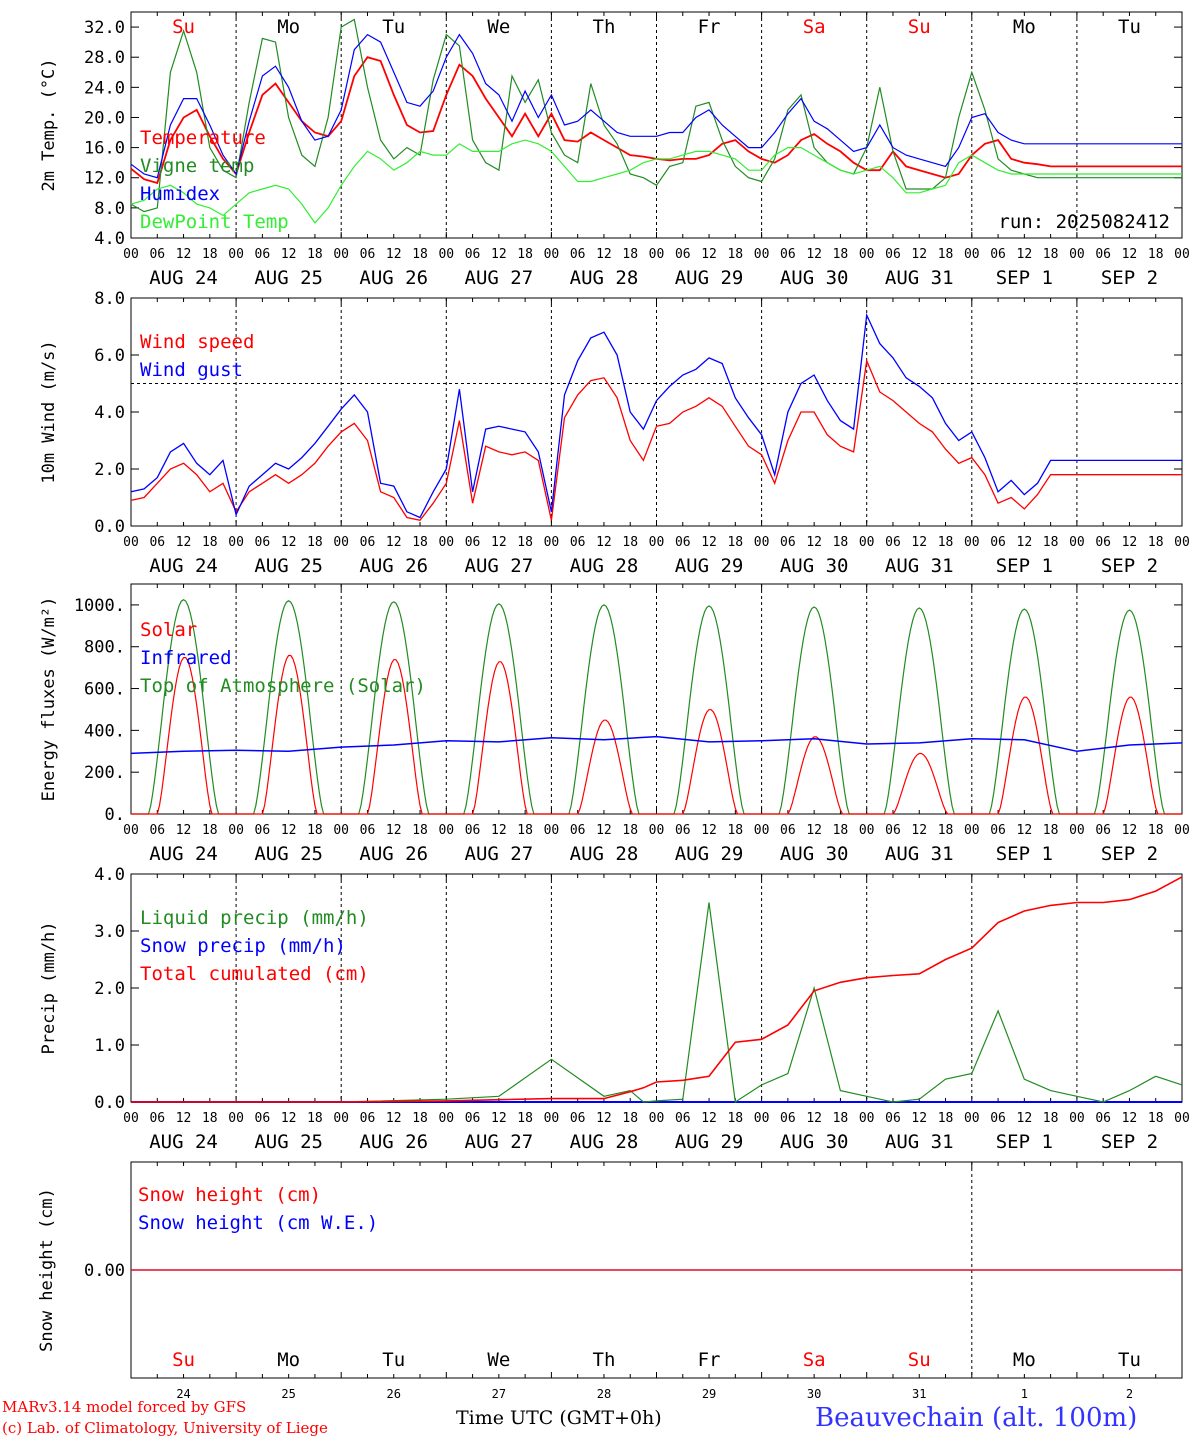 The image size is (1194, 1440). Describe the element at coordinates (214, 222) in the screenshot. I see `legend-entry: DewPoint Temp` at that location.